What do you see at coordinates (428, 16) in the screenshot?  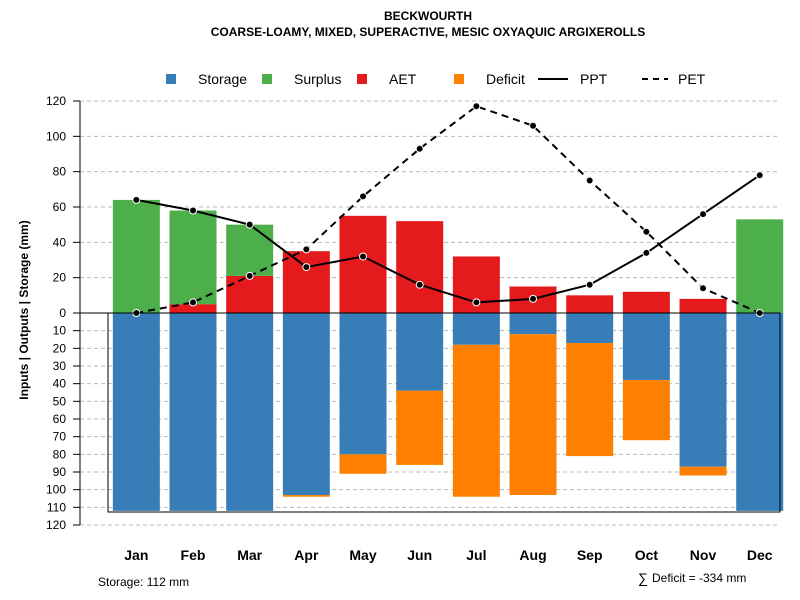 I see `chart-title: BECKWOURTH` at bounding box center [428, 16].